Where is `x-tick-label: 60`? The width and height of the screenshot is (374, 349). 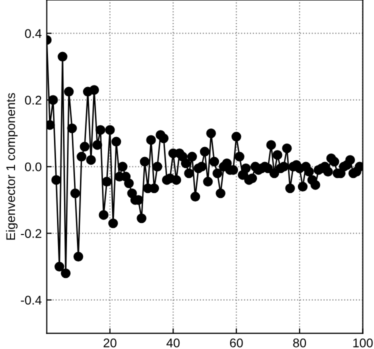 x-tick-label: 60 is located at coordinates (236, 343).